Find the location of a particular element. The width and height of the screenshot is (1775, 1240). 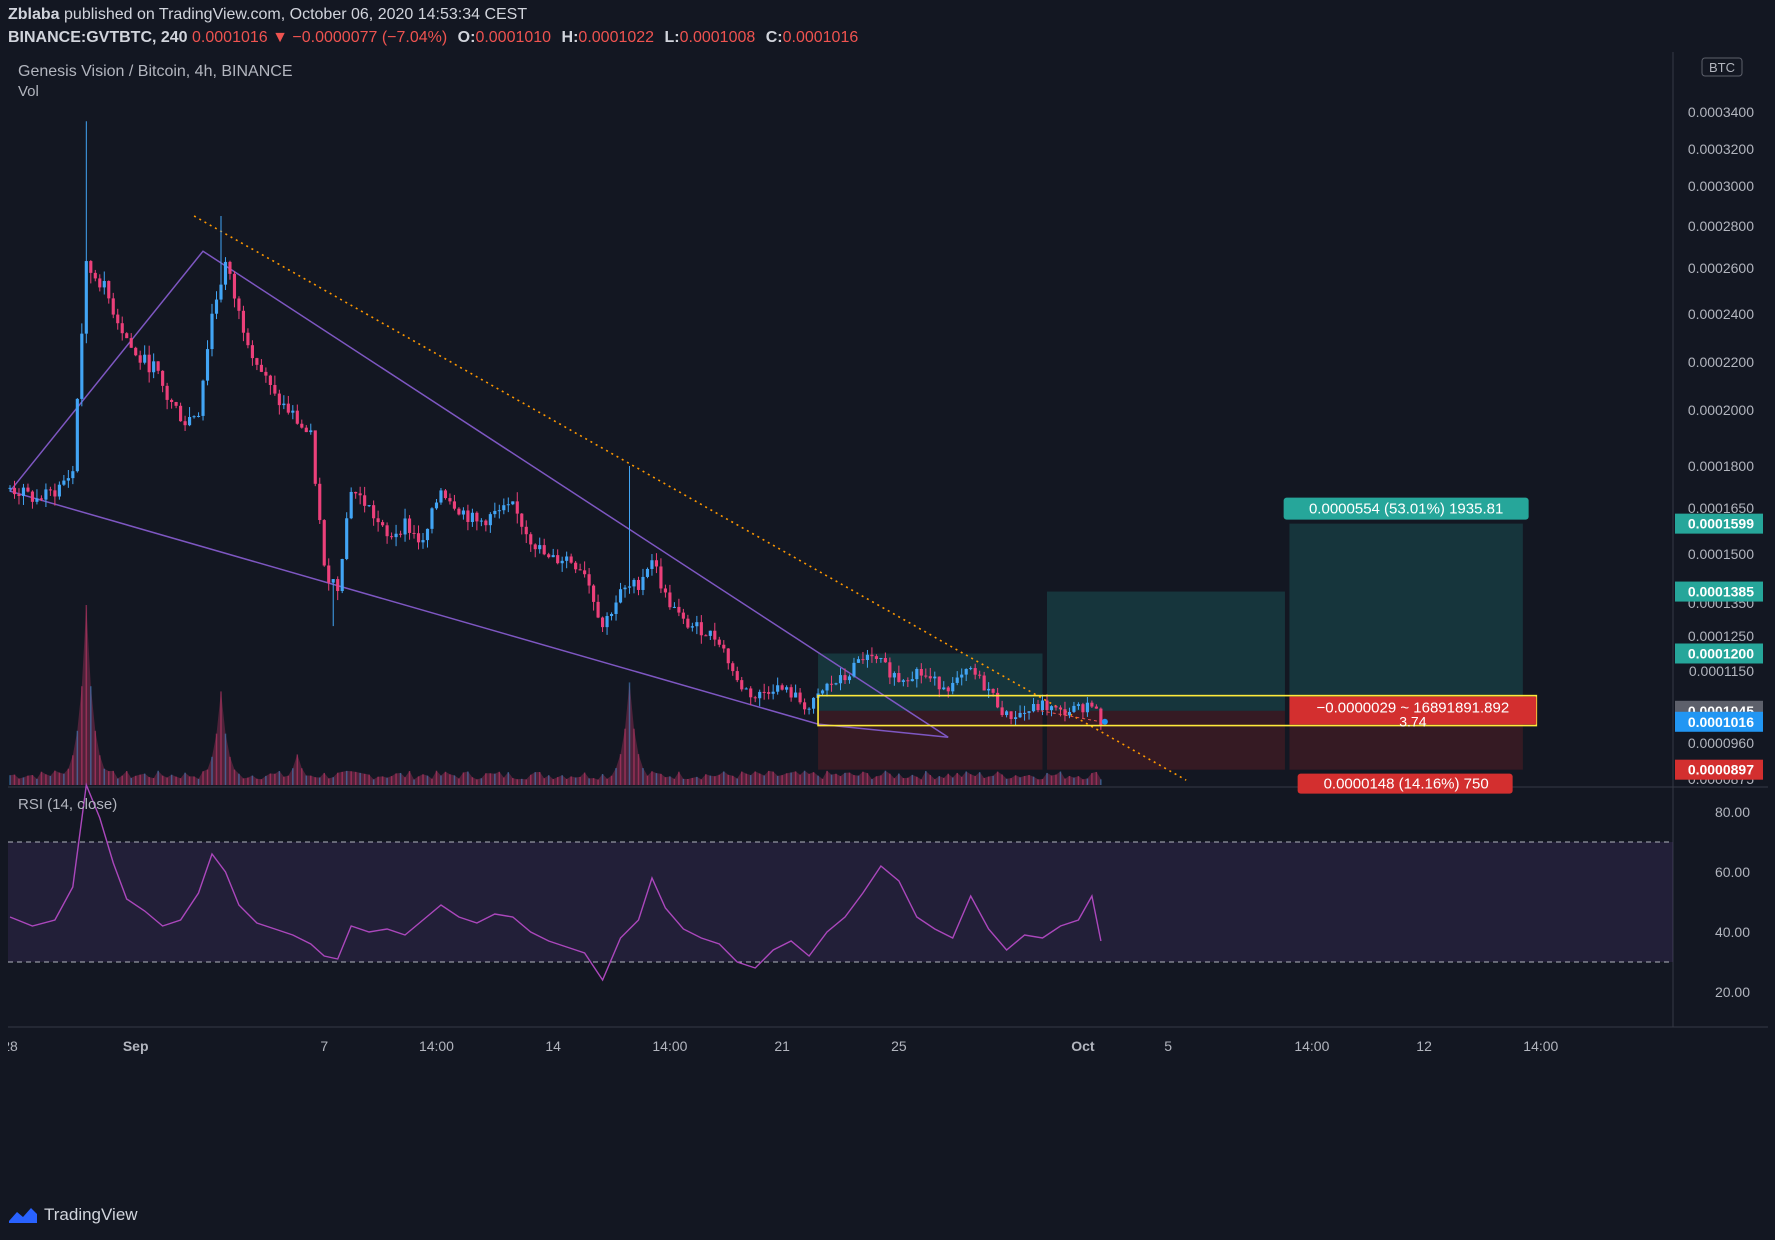

time-axis-tick: 7 is located at coordinates (324, 1046).